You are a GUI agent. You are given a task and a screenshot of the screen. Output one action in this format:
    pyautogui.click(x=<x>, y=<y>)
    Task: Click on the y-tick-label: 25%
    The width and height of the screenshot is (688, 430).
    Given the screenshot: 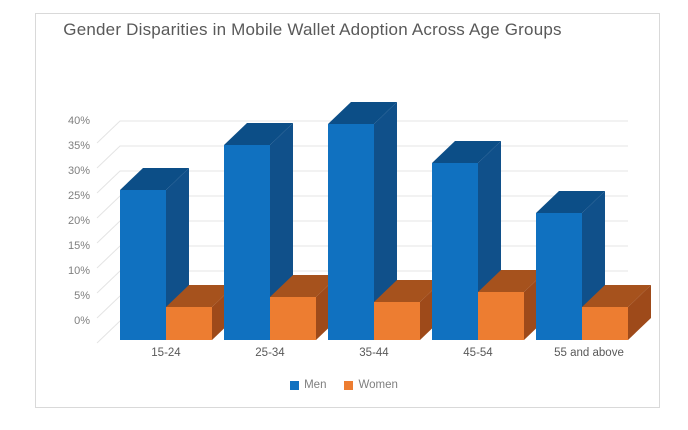 What is the action you would take?
    pyautogui.click(x=78, y=196)
    